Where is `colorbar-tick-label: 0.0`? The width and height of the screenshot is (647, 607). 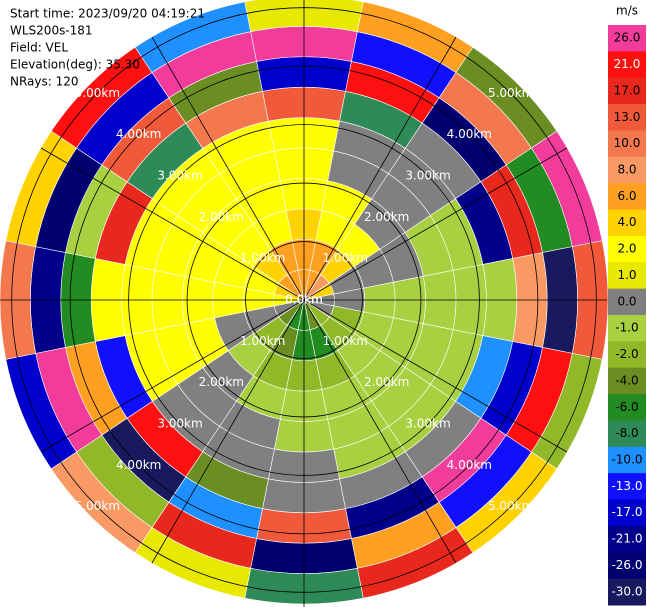 colorbar-tick-label: 0.0 is located at coordinates (626, 301).